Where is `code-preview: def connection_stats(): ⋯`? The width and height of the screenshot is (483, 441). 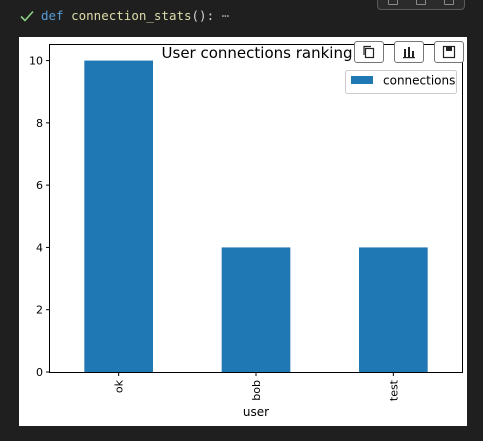
code-preview: def connection_stats(): ⋯ is located at coordinates (135, 16).